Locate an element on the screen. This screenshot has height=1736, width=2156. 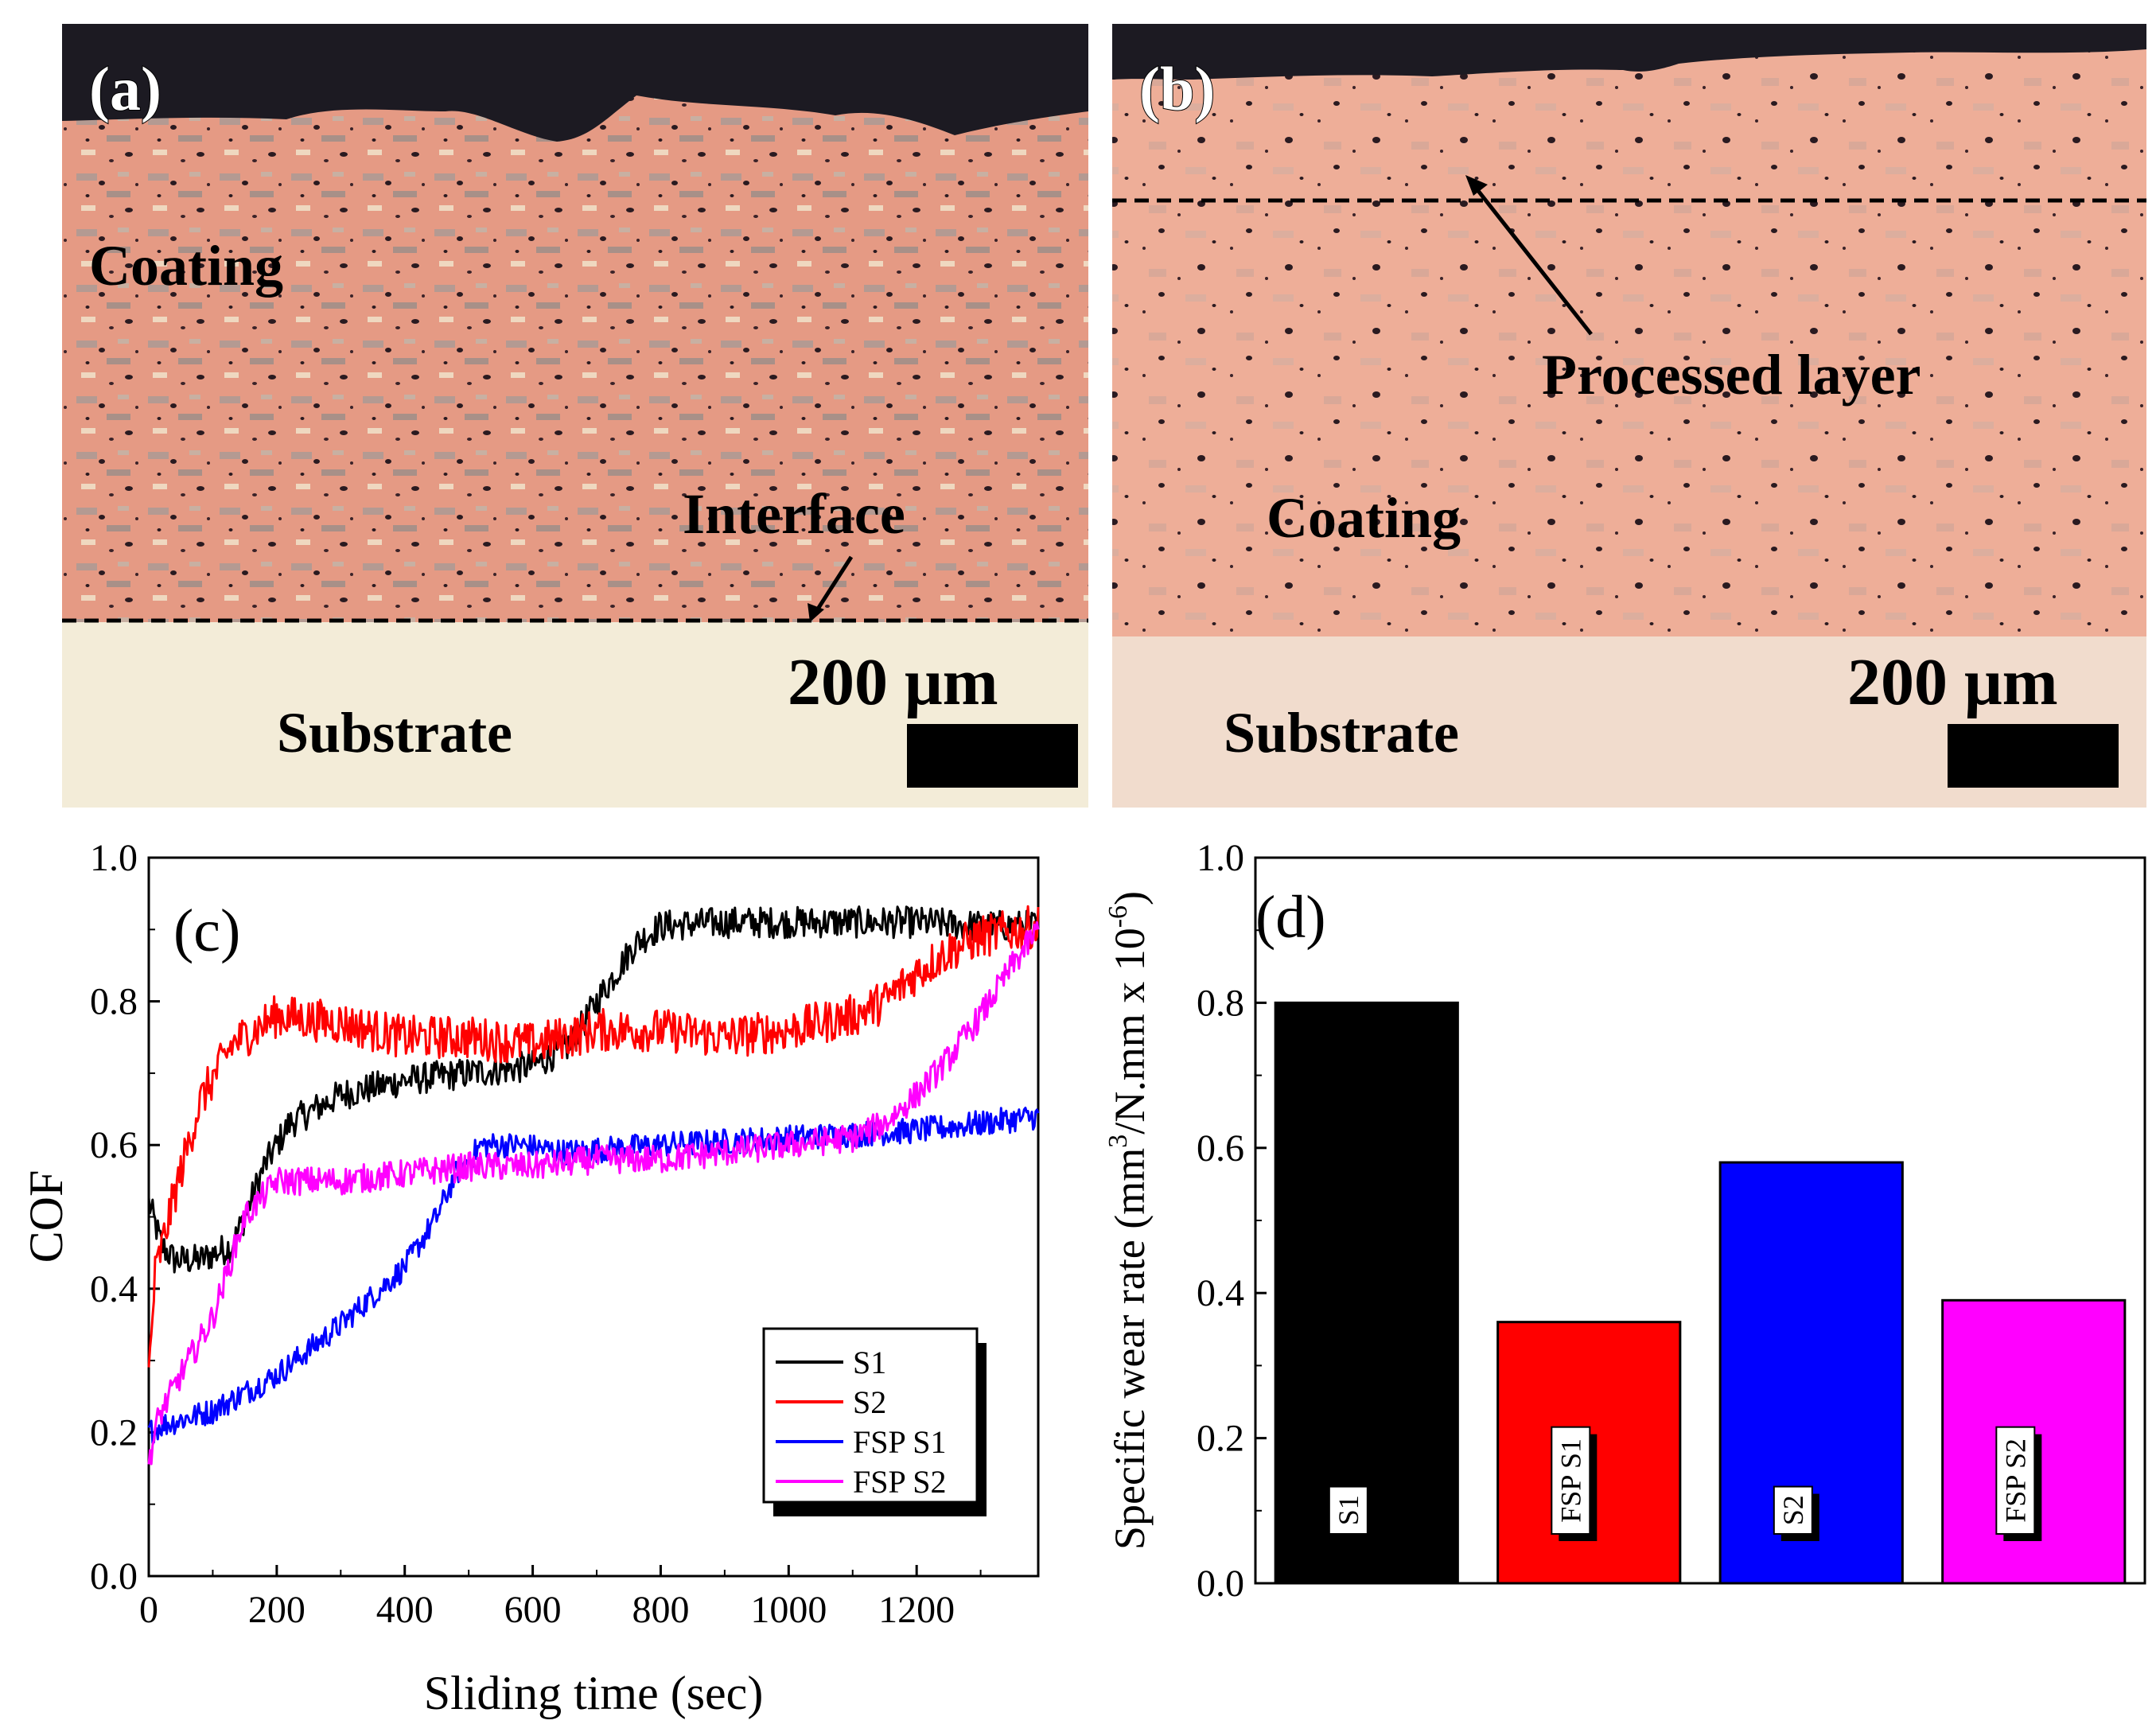
legend-label-fsp-s2: FSP S2 is located at coordinates (900, 1482).